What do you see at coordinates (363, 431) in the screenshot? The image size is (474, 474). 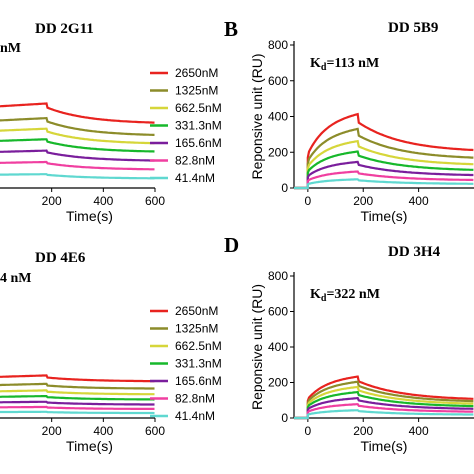 I see `panel-d-x-tick-label-200: 200` at bounding box center [363, 431].